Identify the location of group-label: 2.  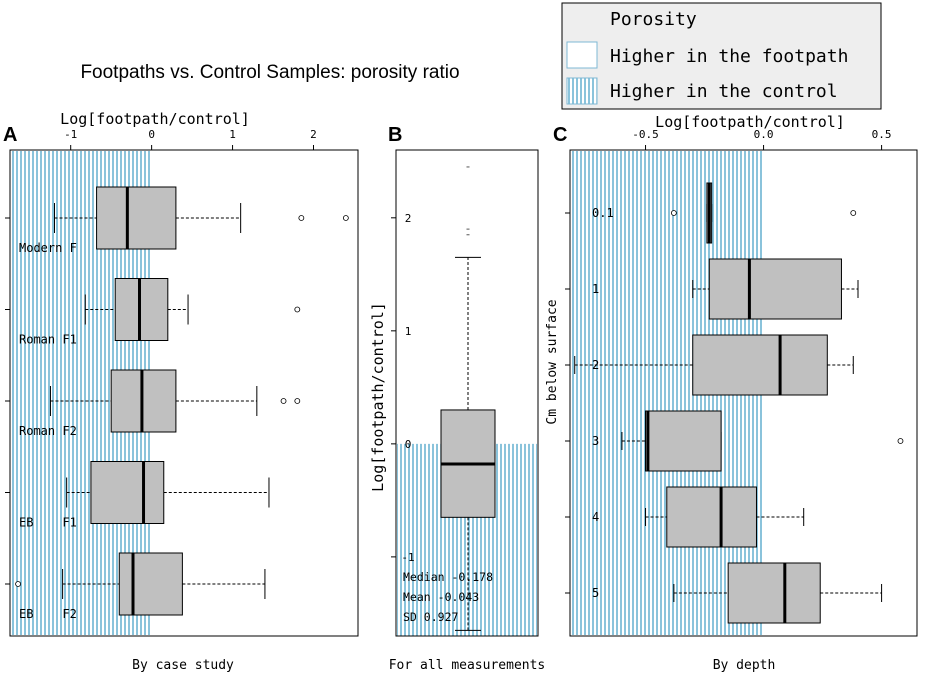
(595, 365).